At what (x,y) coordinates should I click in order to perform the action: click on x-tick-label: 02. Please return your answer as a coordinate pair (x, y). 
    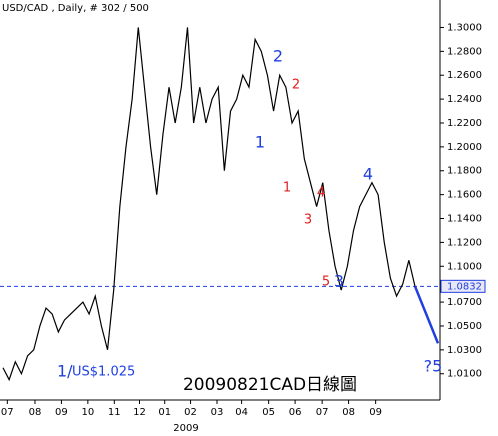
    Looking at the image, I should click on (190, 412).